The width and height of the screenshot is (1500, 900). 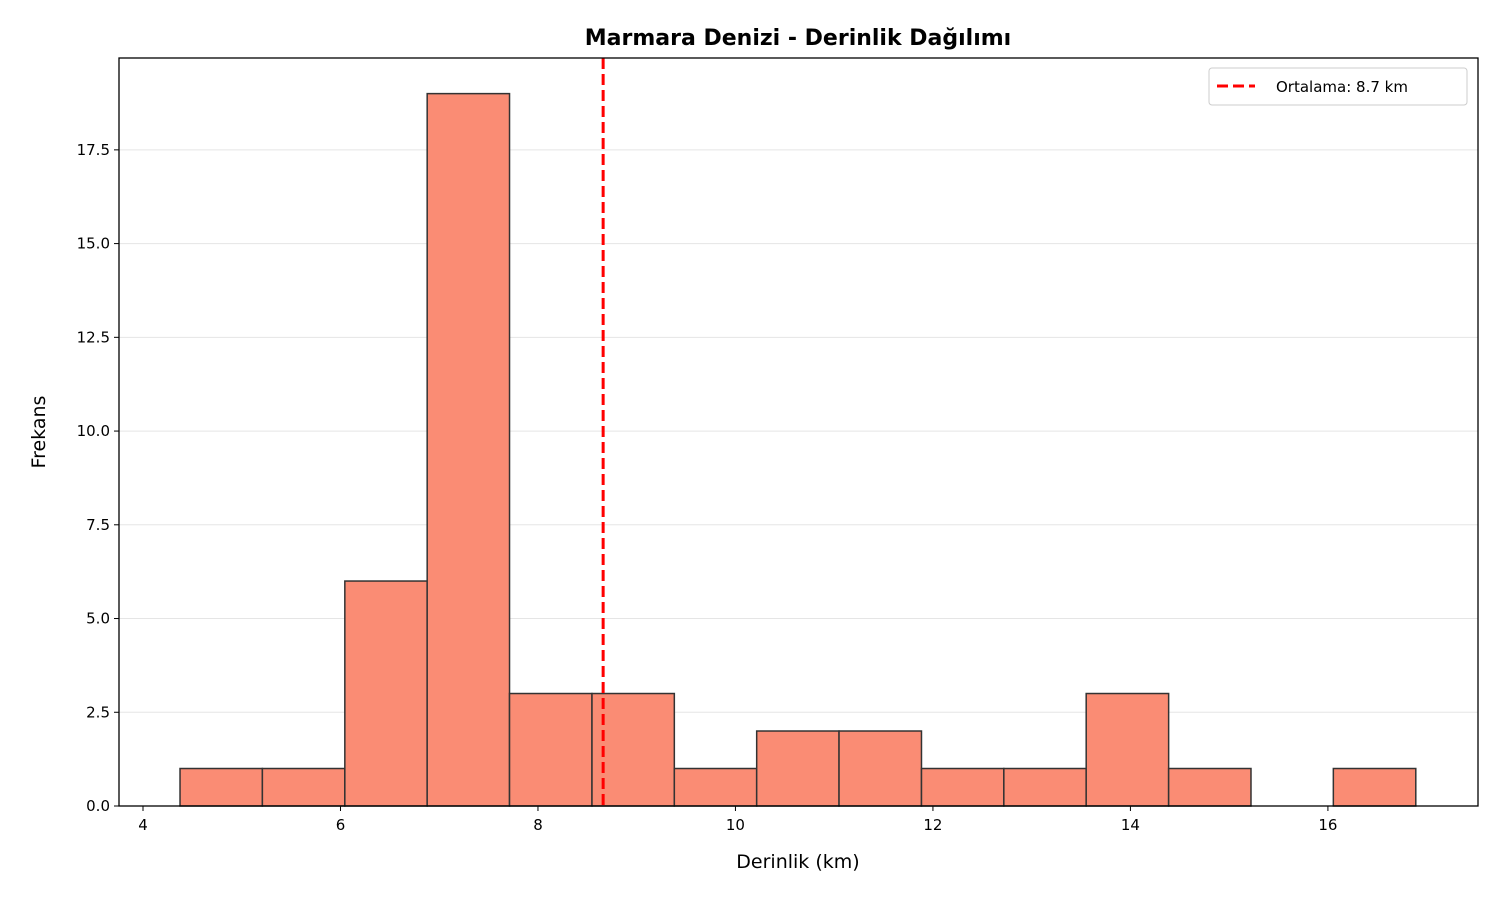 What do you see at coordinates (735, 825) in the screenshot?
I see `x-tick-label: 10` at bounding box center [735, 825].